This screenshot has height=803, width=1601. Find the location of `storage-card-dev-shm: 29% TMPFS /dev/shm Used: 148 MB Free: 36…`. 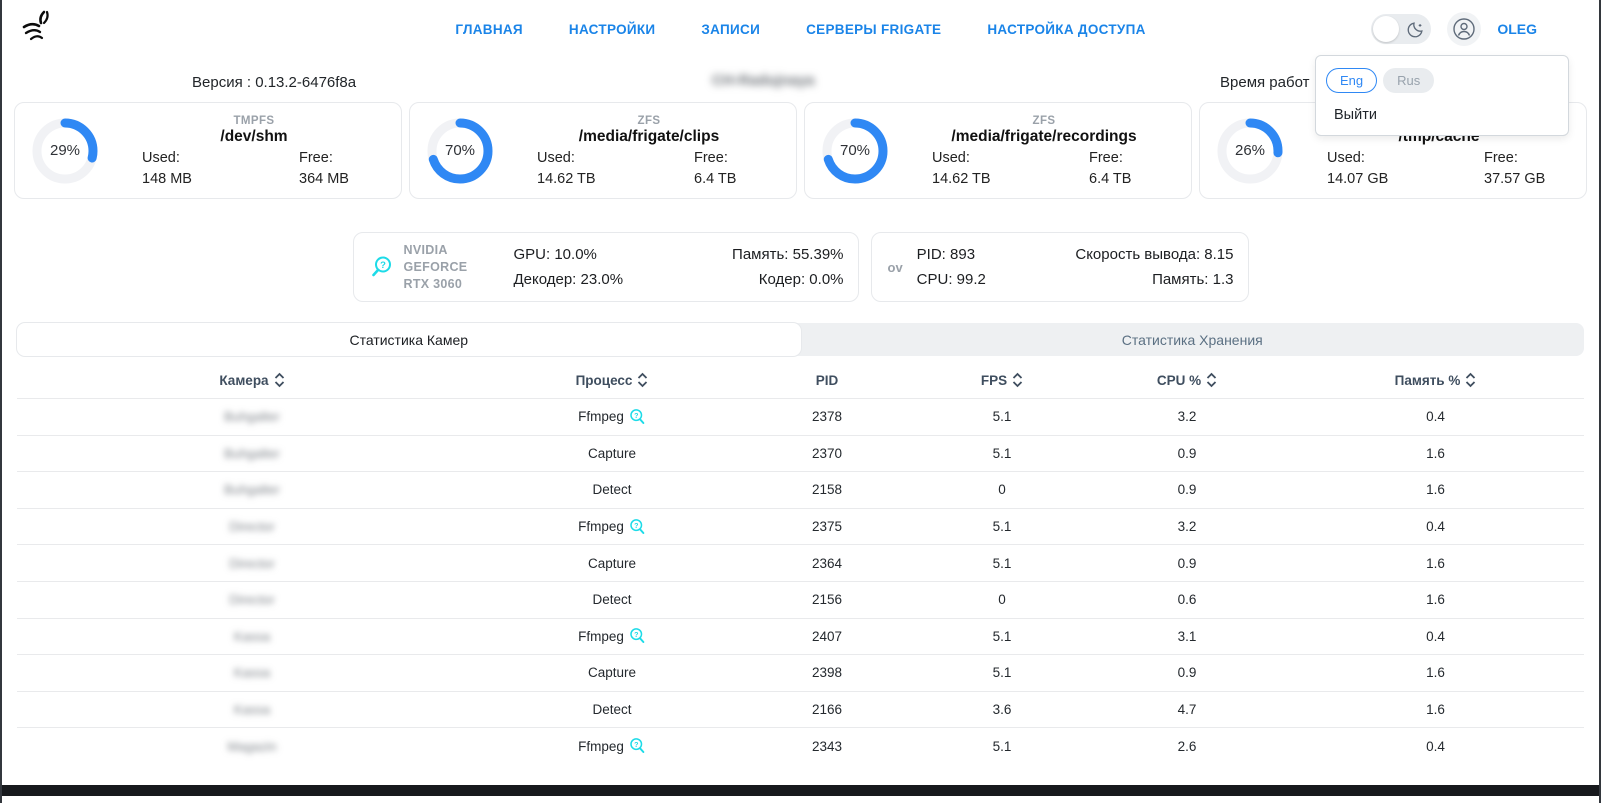

storage-card-dev-shm: 29% TMPFS /dev/shm Used: 148 MB Free: 36… is located at coordinates (208, 150).